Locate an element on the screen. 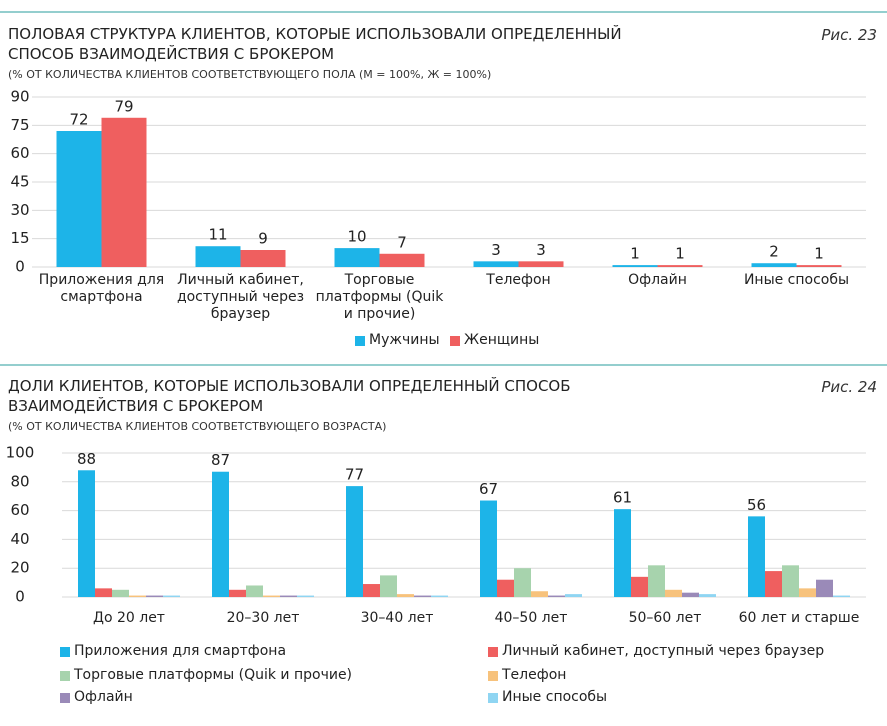  x-tick-label: 40–50 лет is located at coordinates (531, 618).